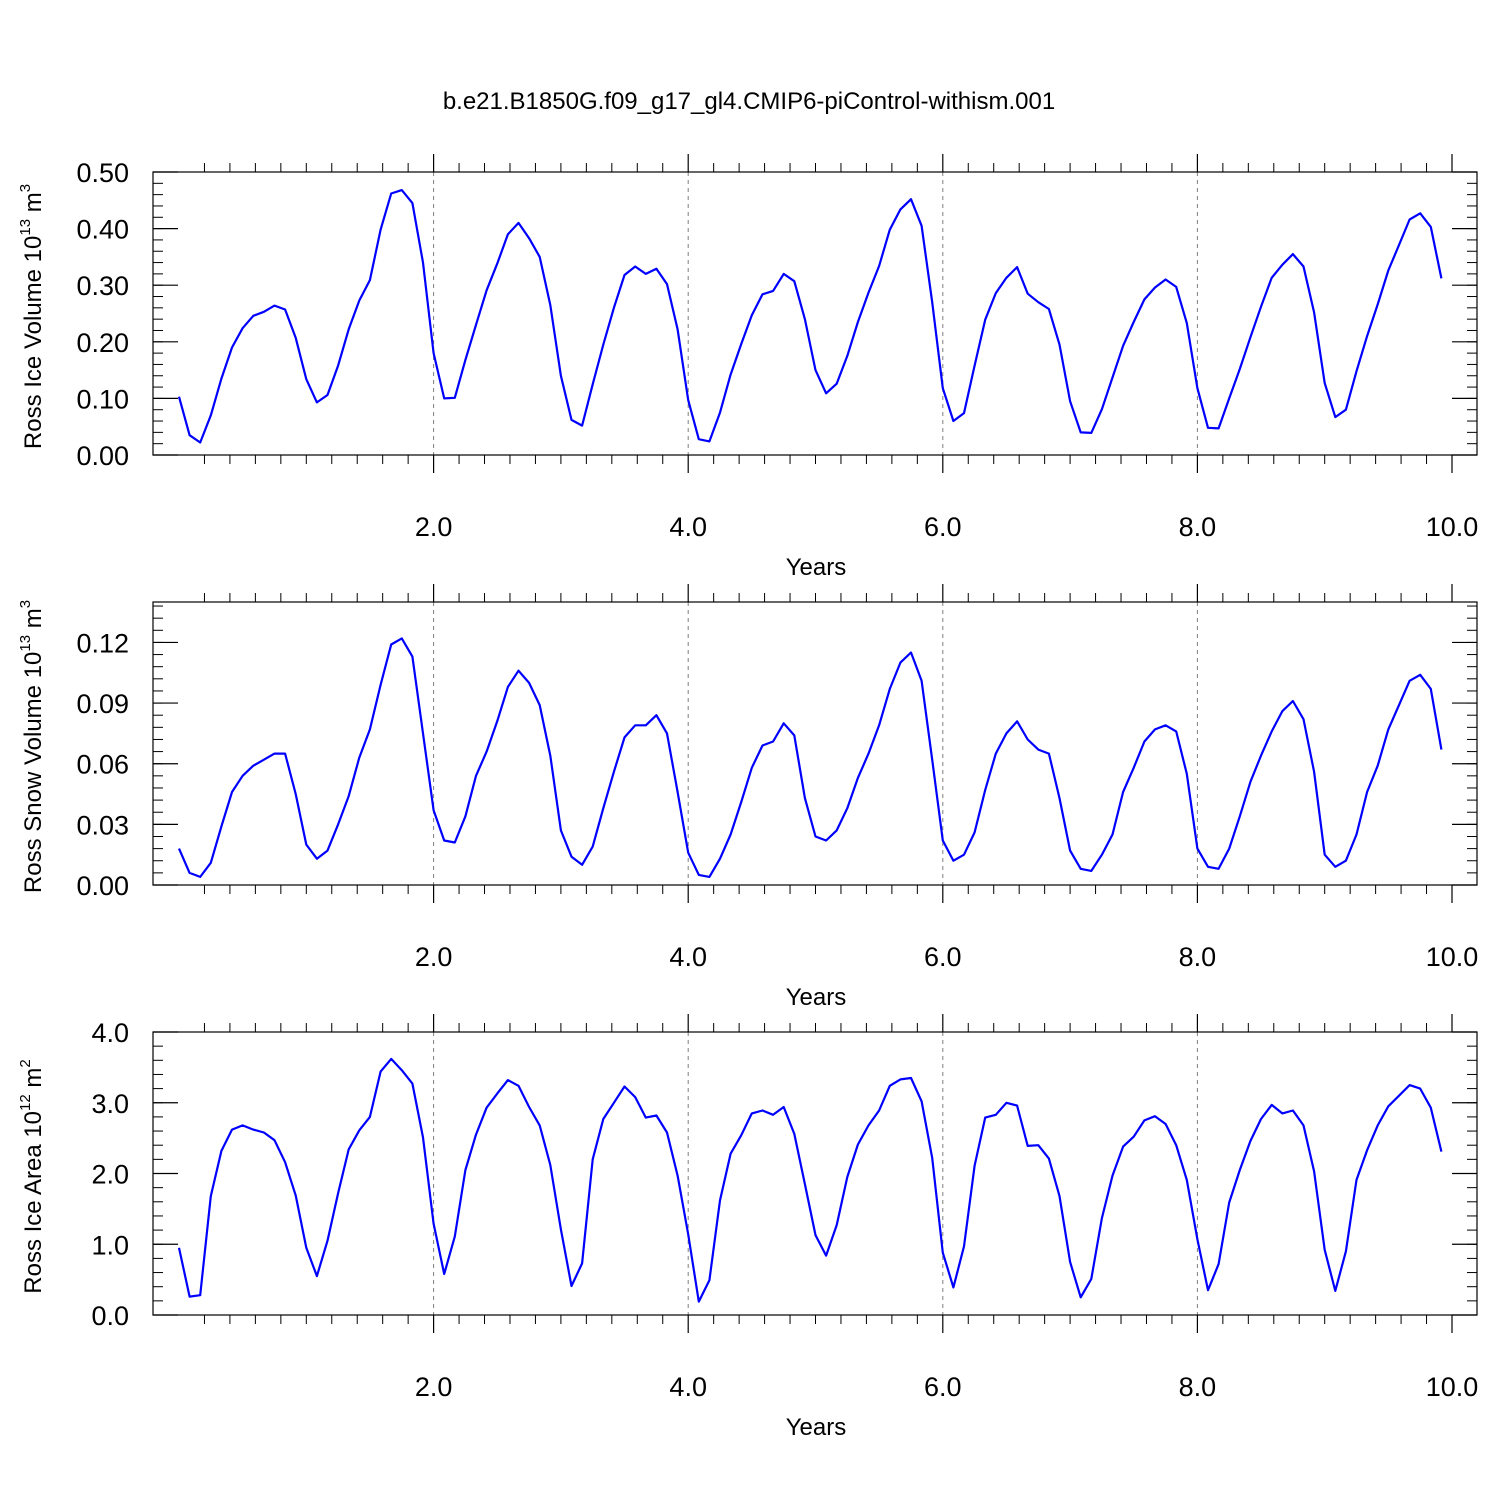  Describe the element at coordinates (102, 399) in the screenshot. I see `y-tick-label: 0.10` at that location.